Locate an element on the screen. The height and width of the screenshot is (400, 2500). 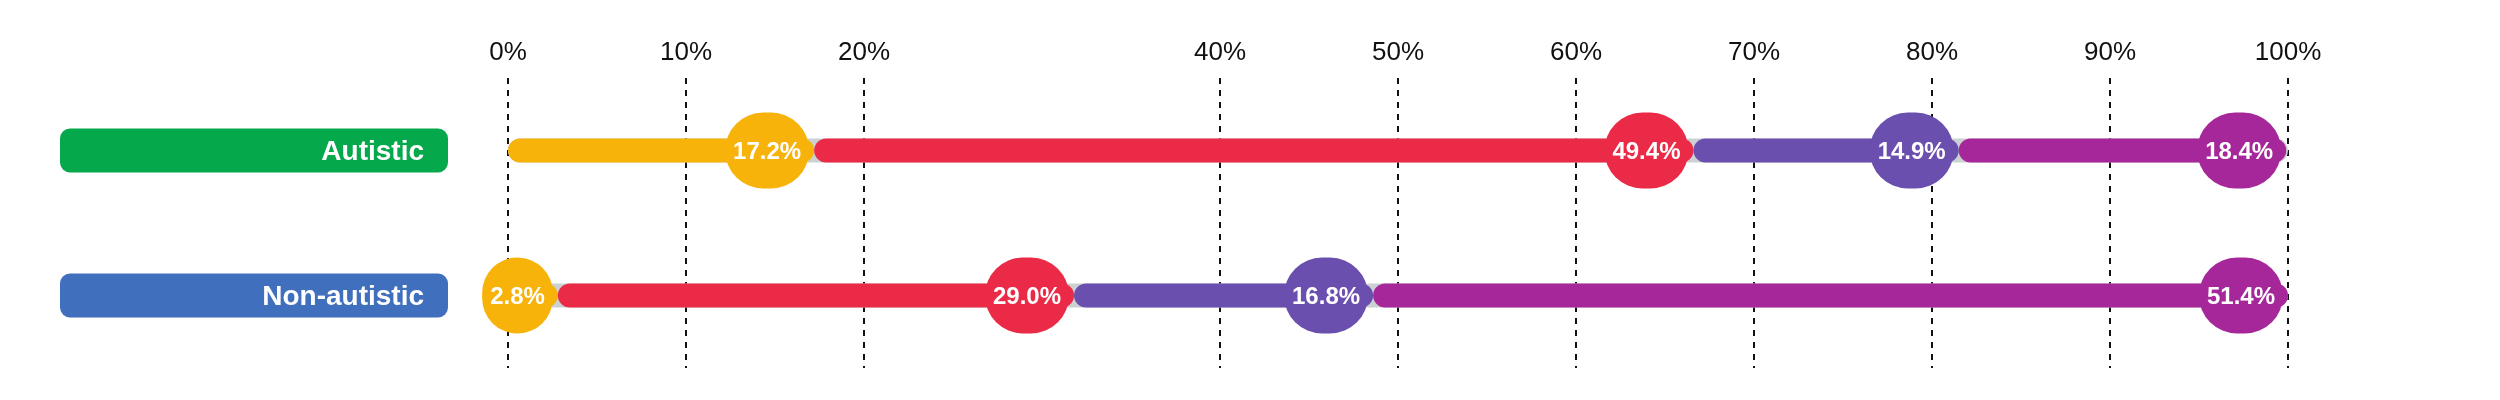
x-tick-label: 10% is located at coordinates (686, 51).